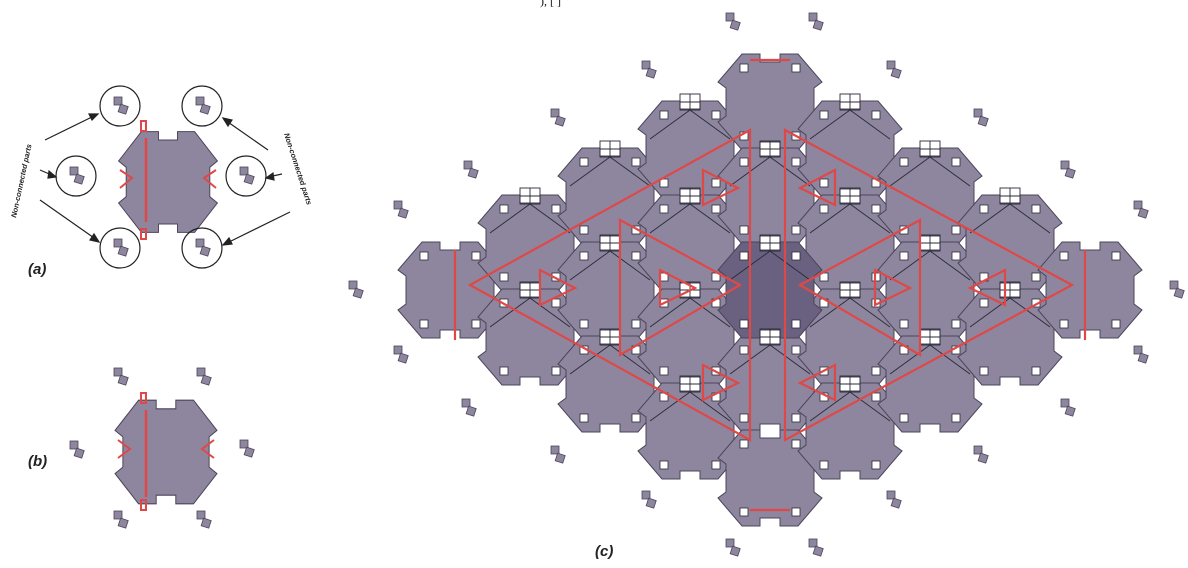  I want to click on annotation-left: Non-connected parts, so click(21, 180).